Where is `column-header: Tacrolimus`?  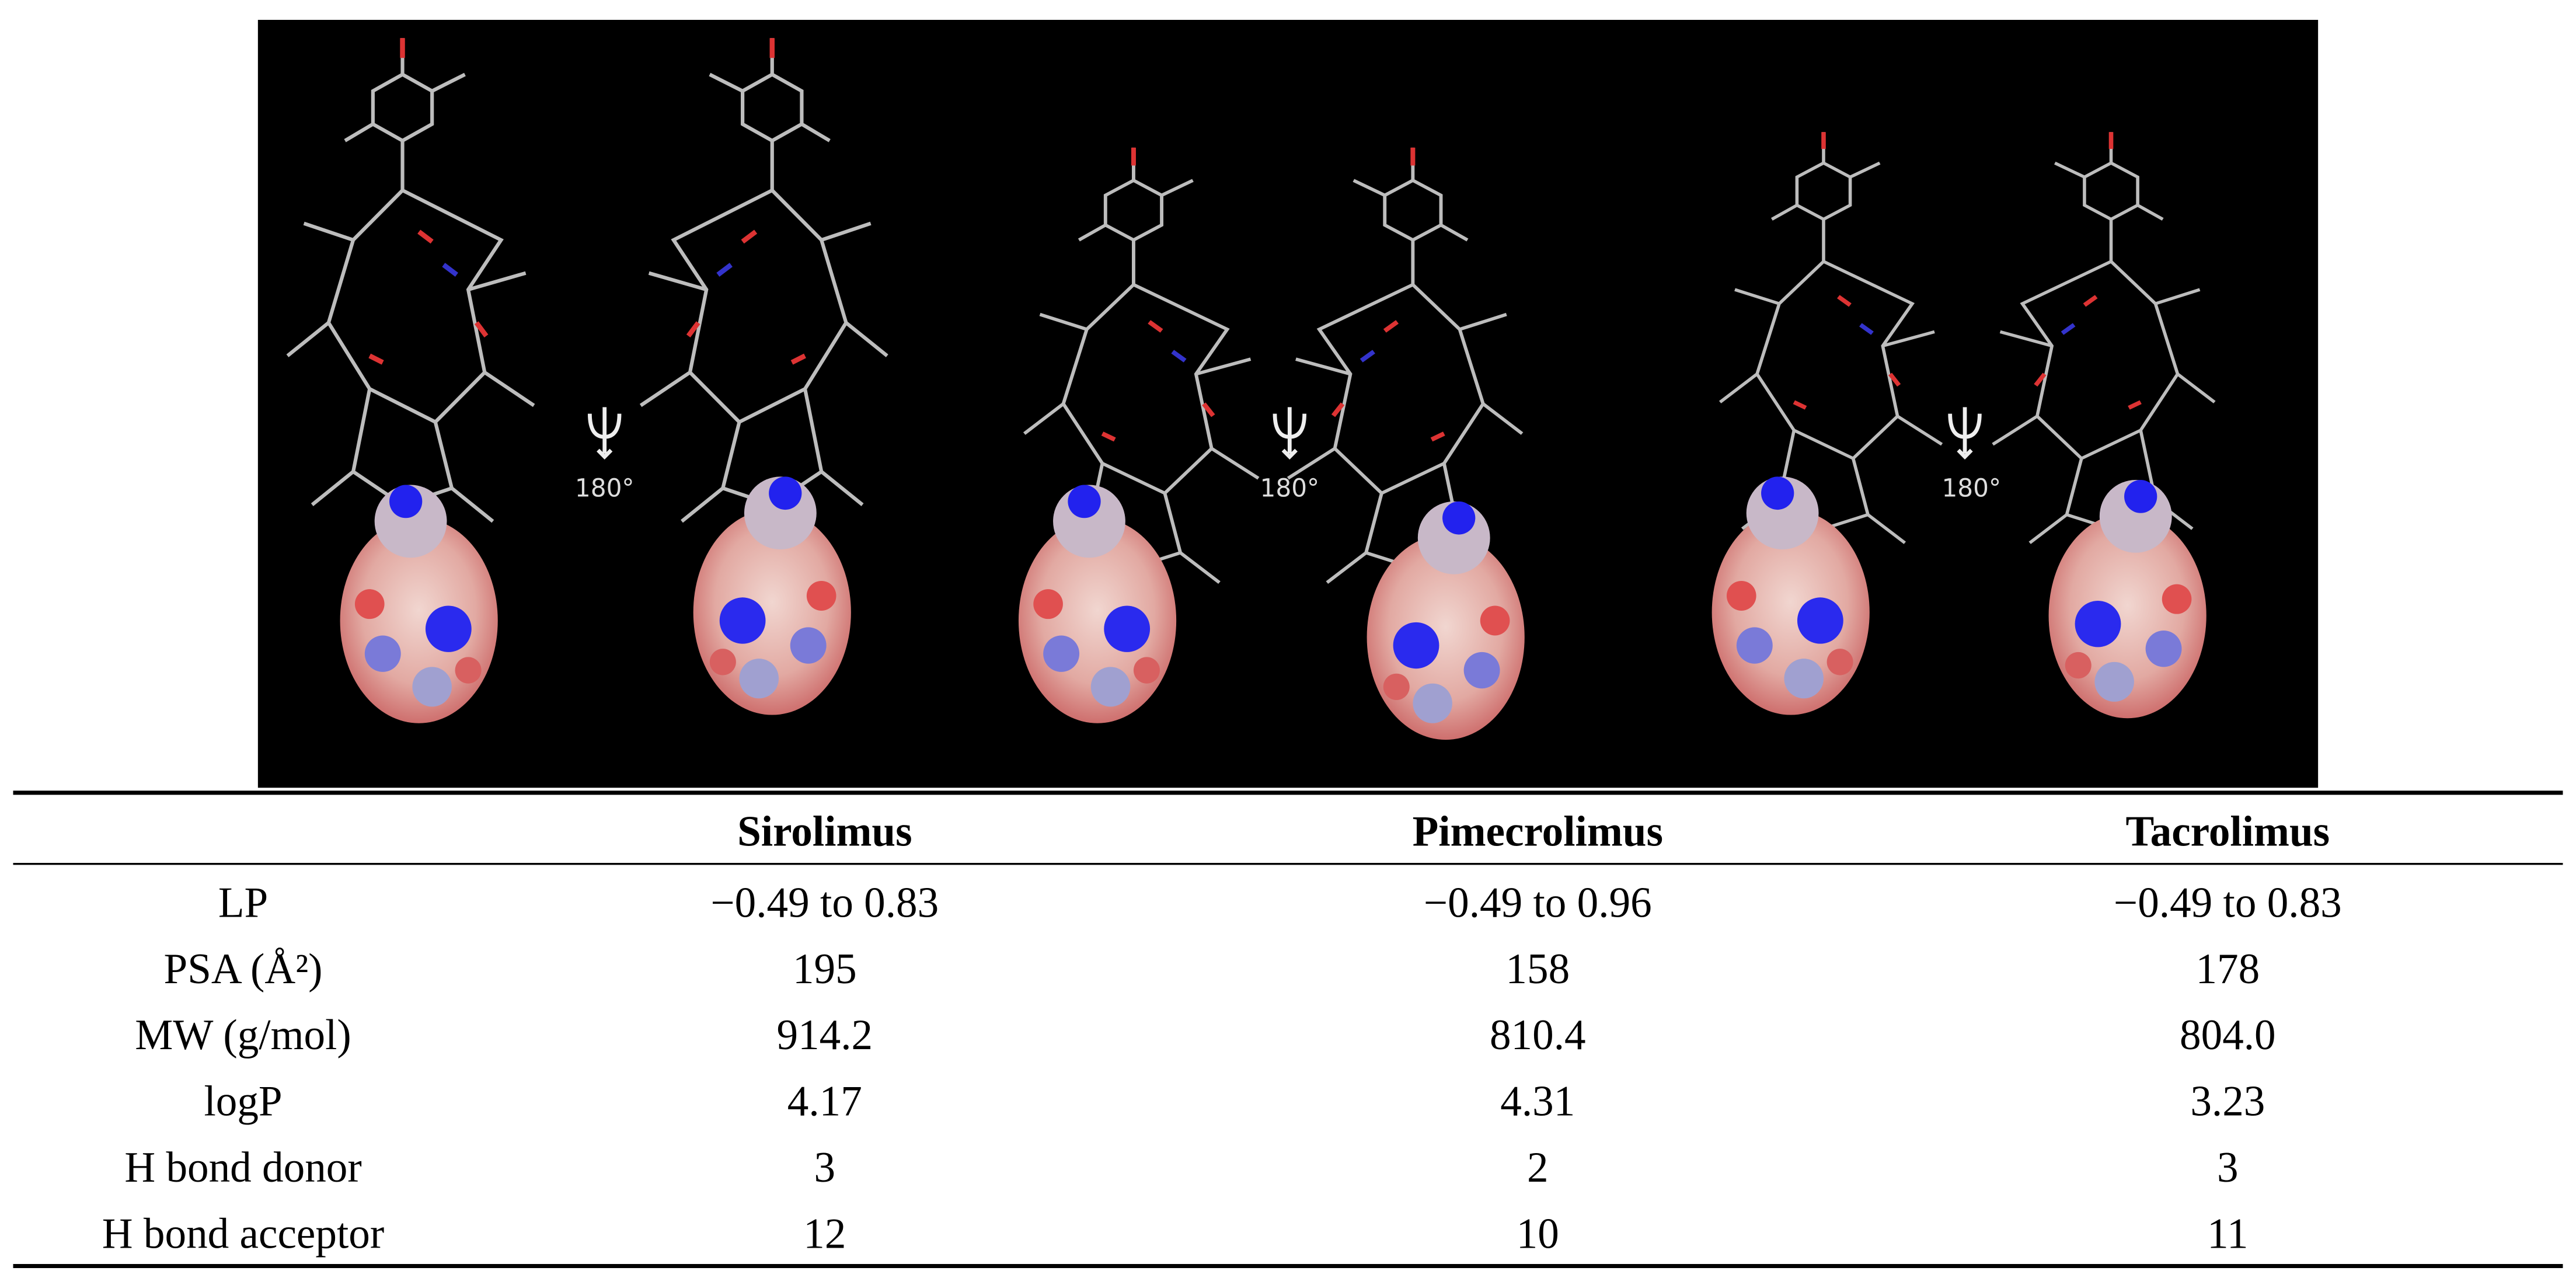
column-header: Tacrolimus is located at coordinates (2228, 831).